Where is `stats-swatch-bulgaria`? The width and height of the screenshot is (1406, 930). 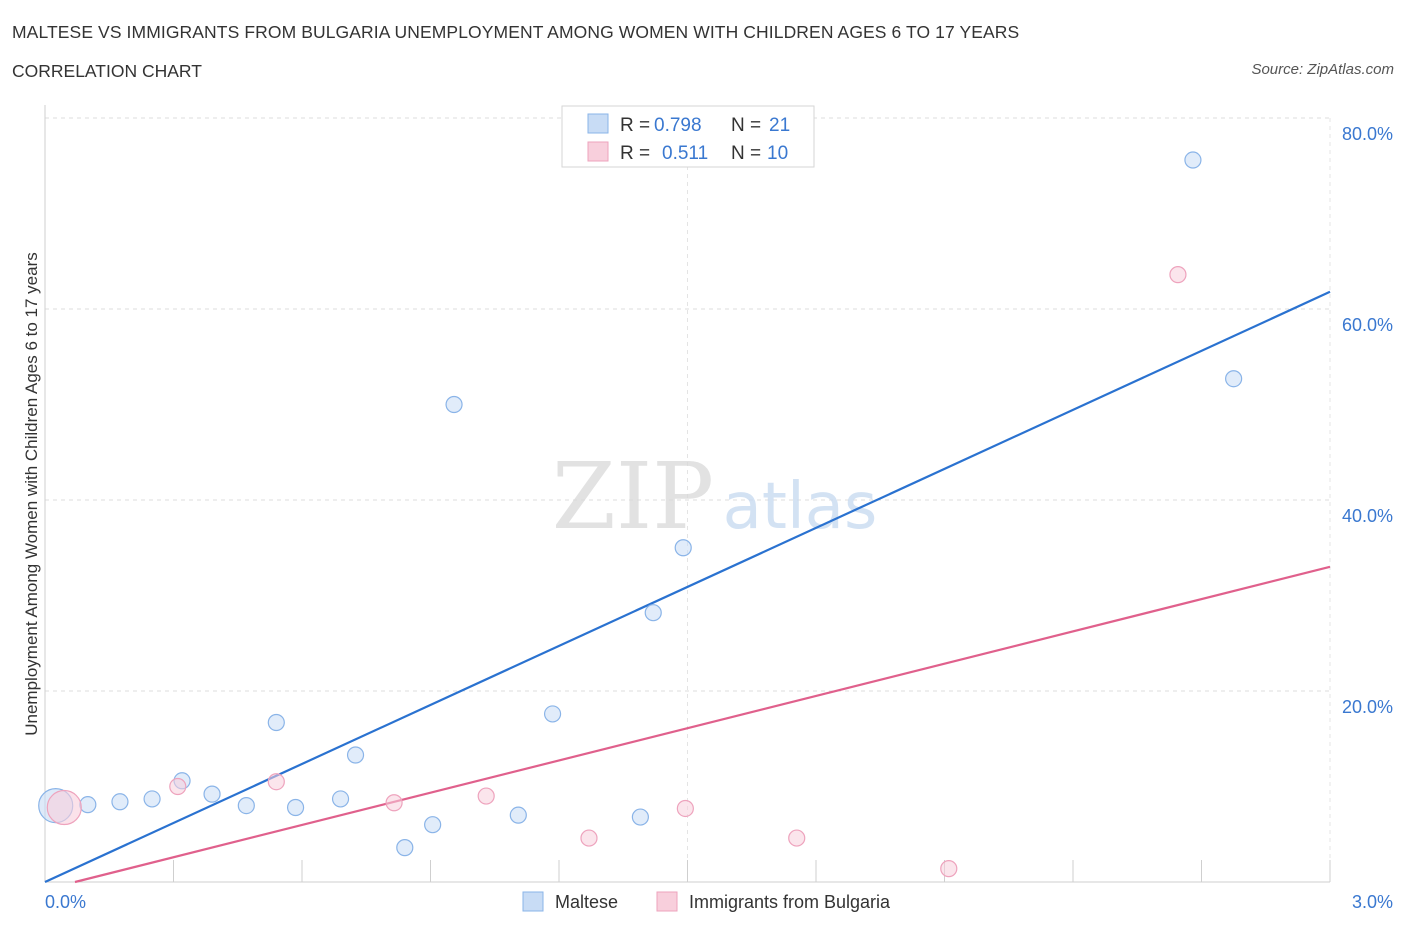 stats-swatch-bulgaria is located at coordinates (598, 151).